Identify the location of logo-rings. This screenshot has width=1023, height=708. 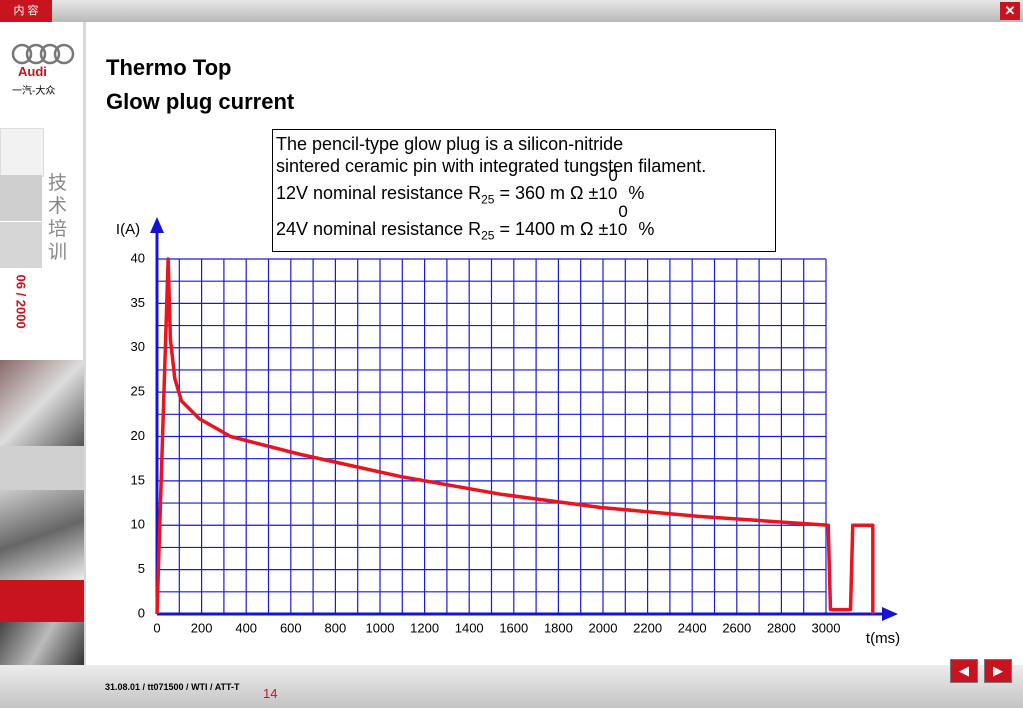
(43, 54).